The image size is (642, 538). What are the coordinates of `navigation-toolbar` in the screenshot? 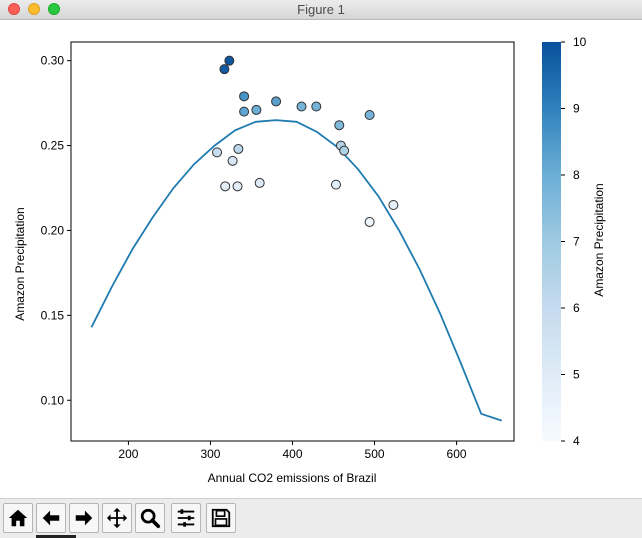 It's located at (321, 518).